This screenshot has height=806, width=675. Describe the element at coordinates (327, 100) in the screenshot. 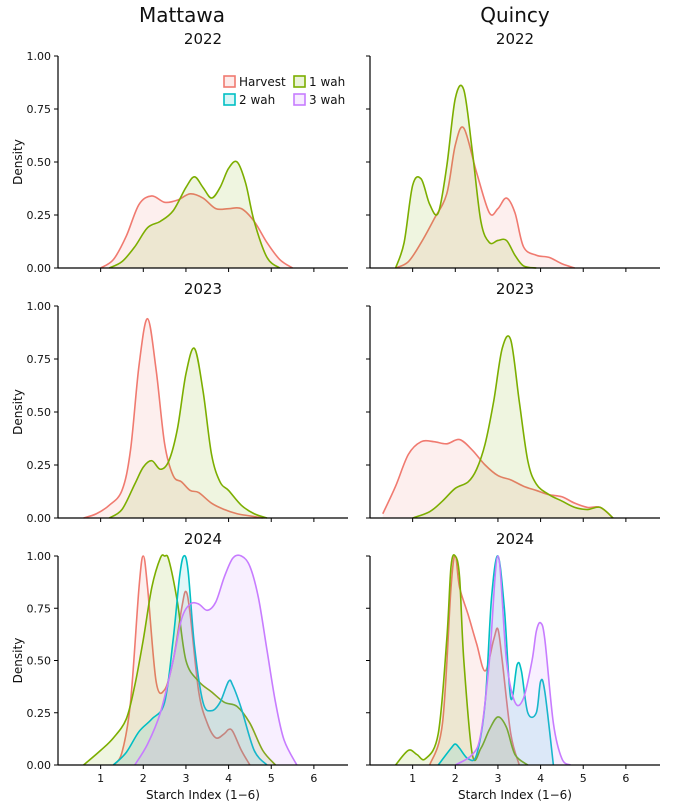

I see `legend-label: 3 wah` at that location.